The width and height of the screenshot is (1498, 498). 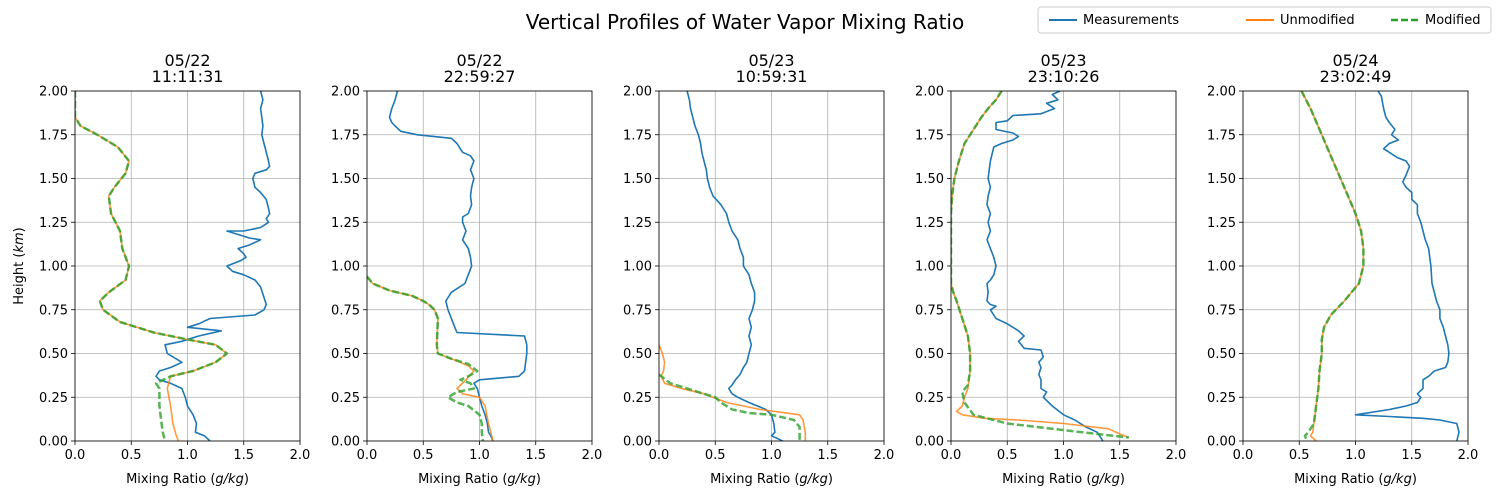 I want to click on legend-label-unmodified: Unmodified, so click(x=1317, y=20).